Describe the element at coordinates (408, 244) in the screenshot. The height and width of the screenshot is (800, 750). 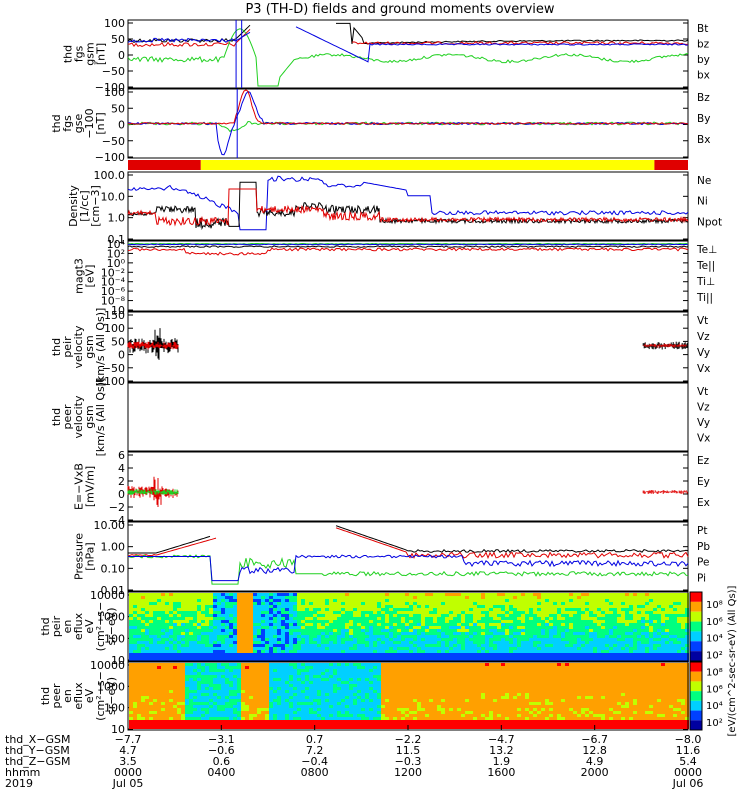
I see `series-tiperp` at that location.